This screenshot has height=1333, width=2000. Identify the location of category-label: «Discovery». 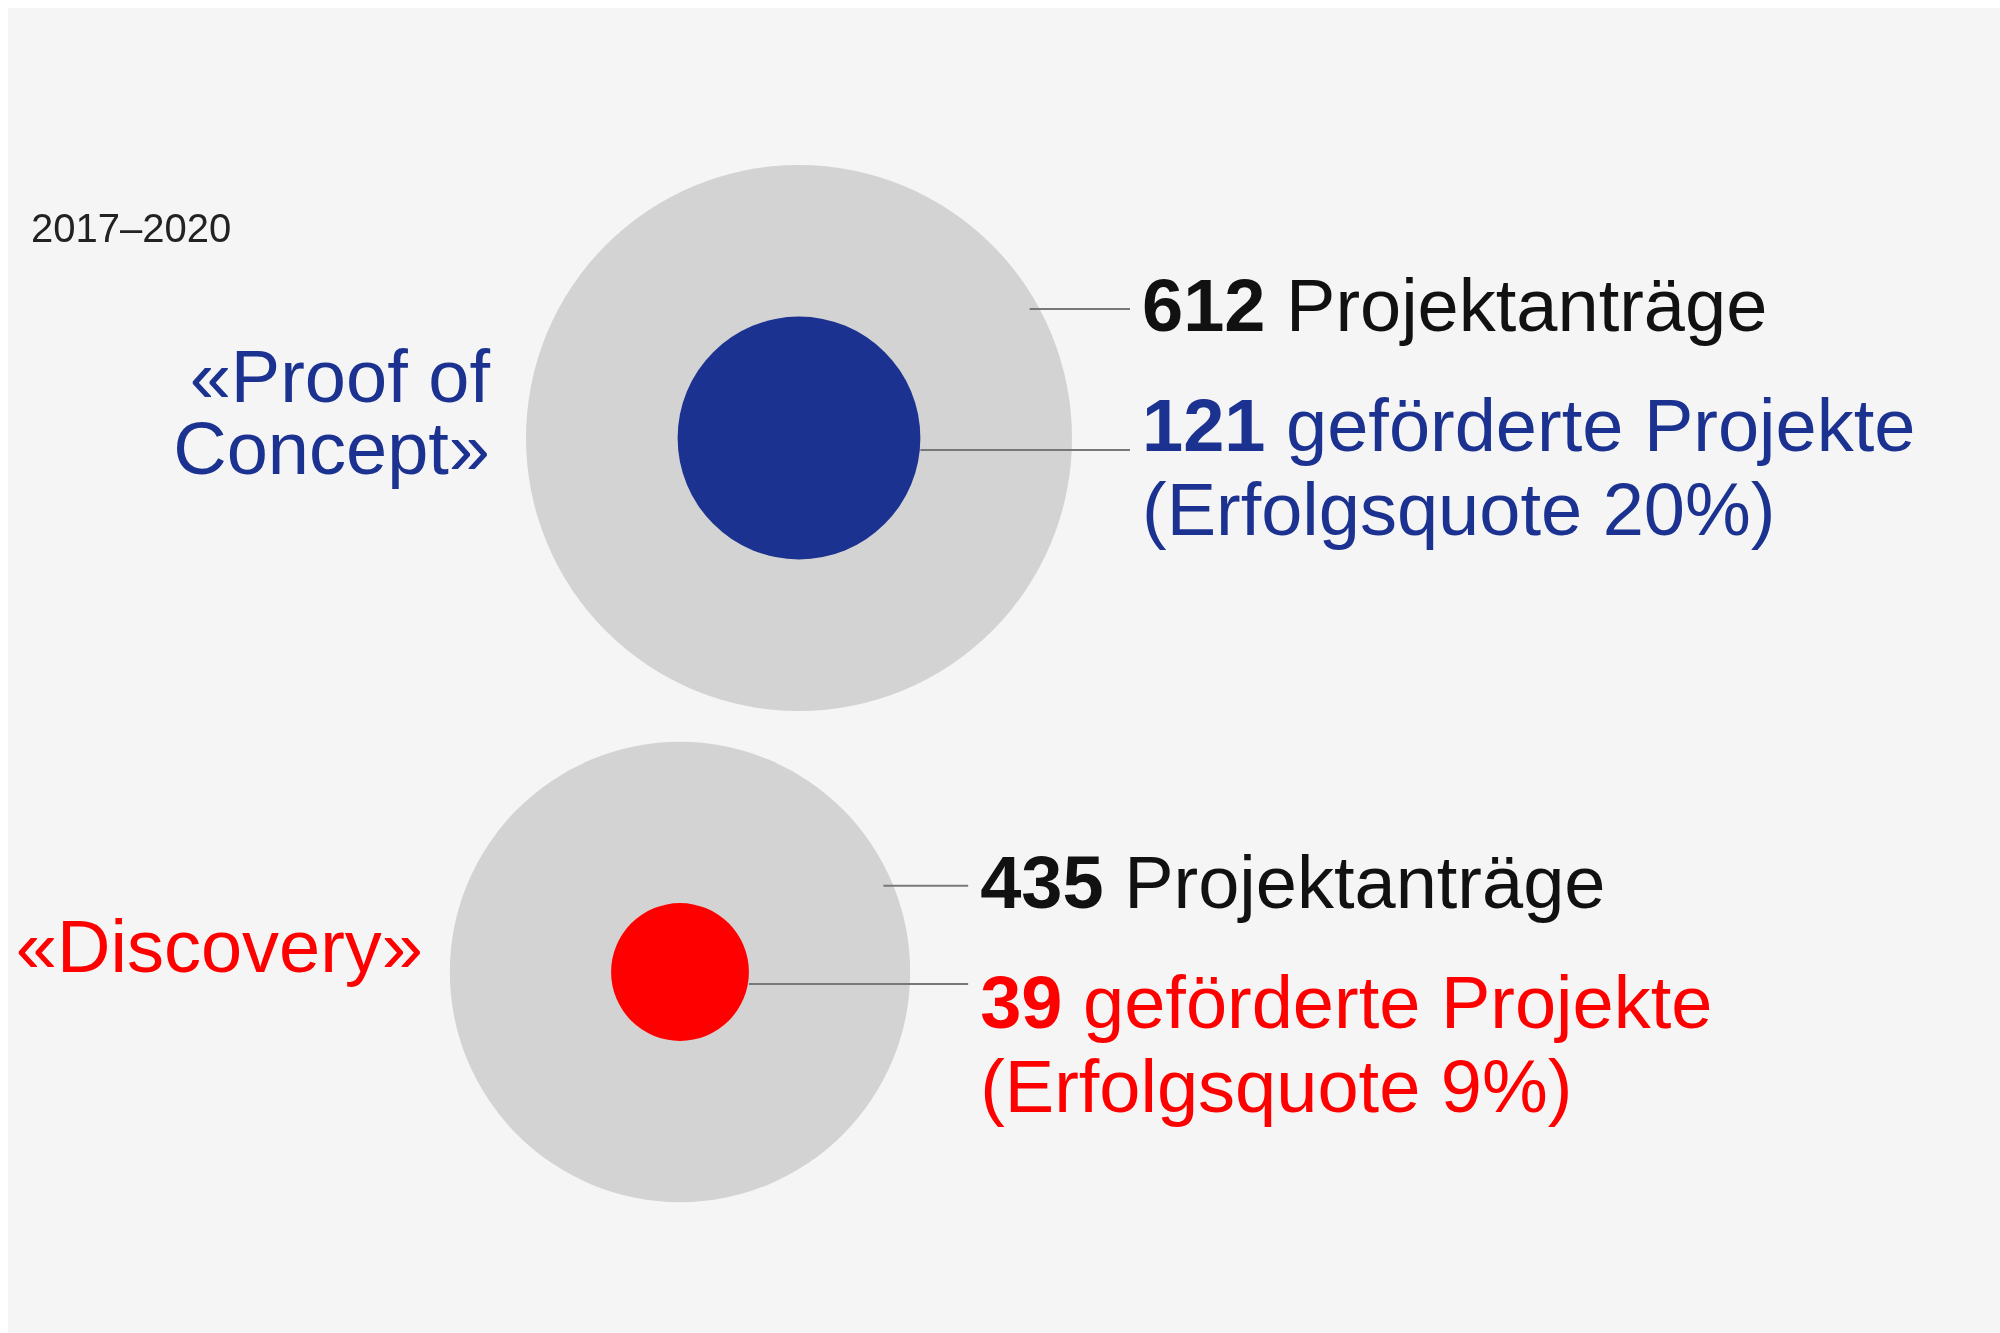
(219, 946).